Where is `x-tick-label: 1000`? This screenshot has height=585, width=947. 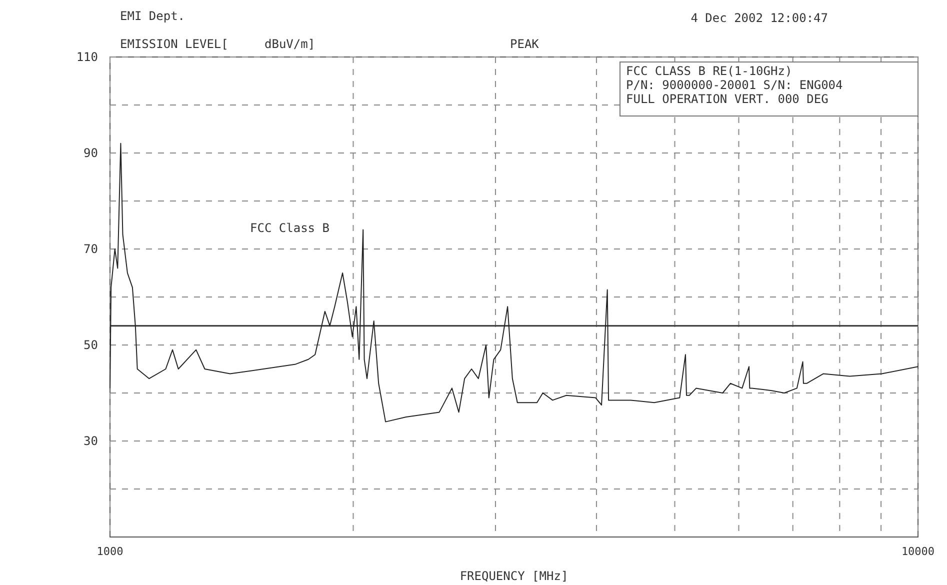 x-tick-label: 1000 is located at coordinates (110, 551).